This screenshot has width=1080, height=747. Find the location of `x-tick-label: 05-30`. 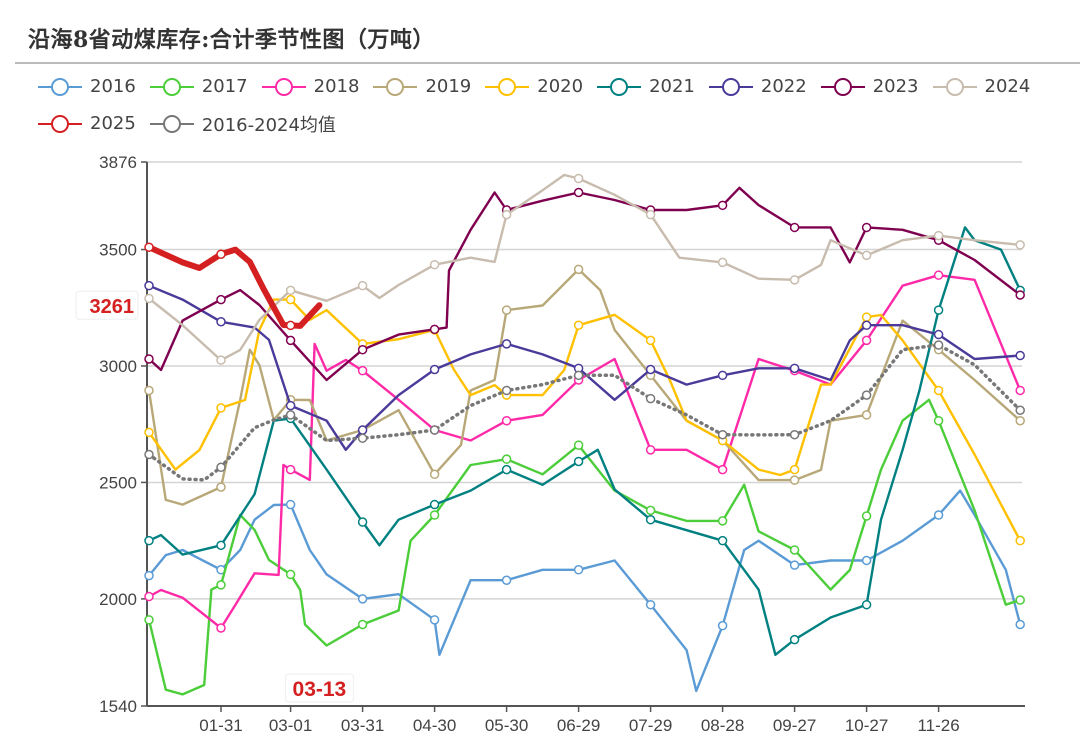

x-tick-label: 05-30 is located at coordinates (506, 725).